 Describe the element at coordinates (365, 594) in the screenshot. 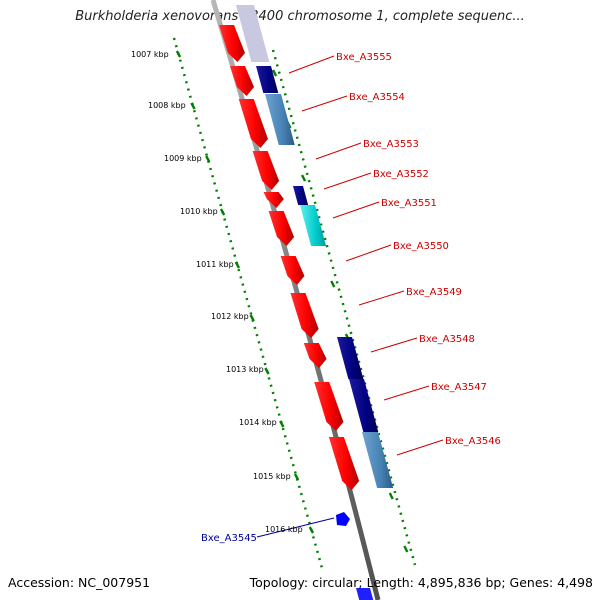

I see `gene-block-blue` at that location.